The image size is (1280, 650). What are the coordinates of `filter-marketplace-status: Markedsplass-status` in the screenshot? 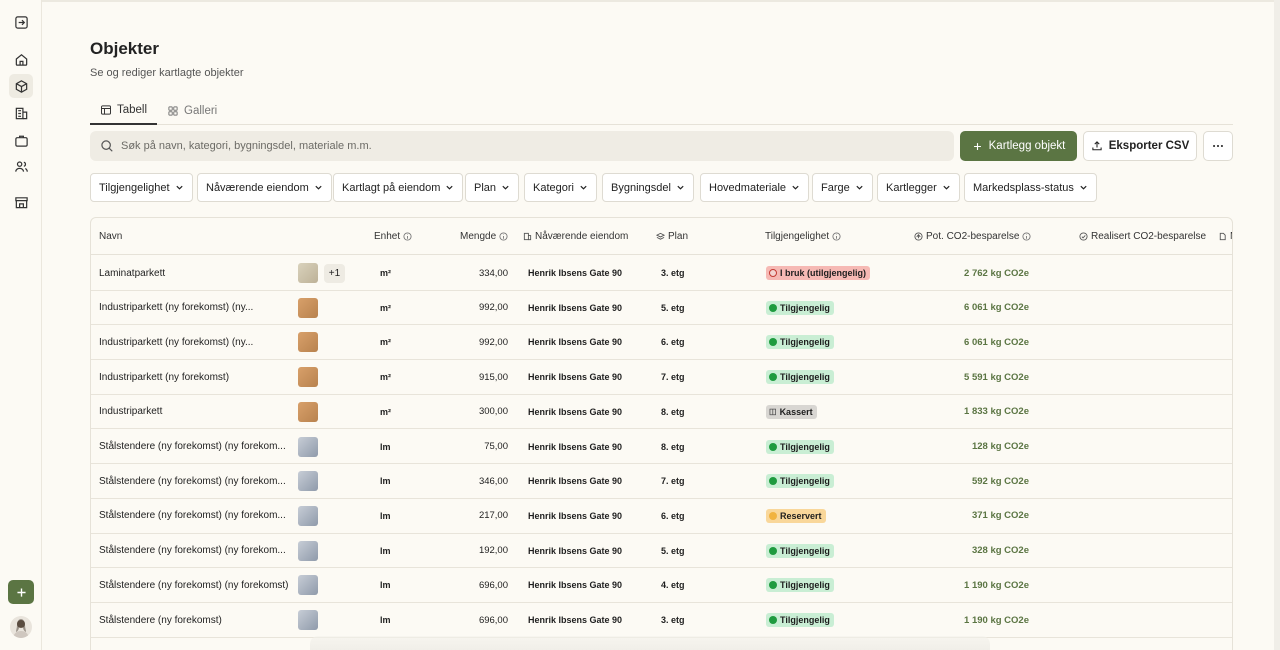 It's located at (1030, 187).